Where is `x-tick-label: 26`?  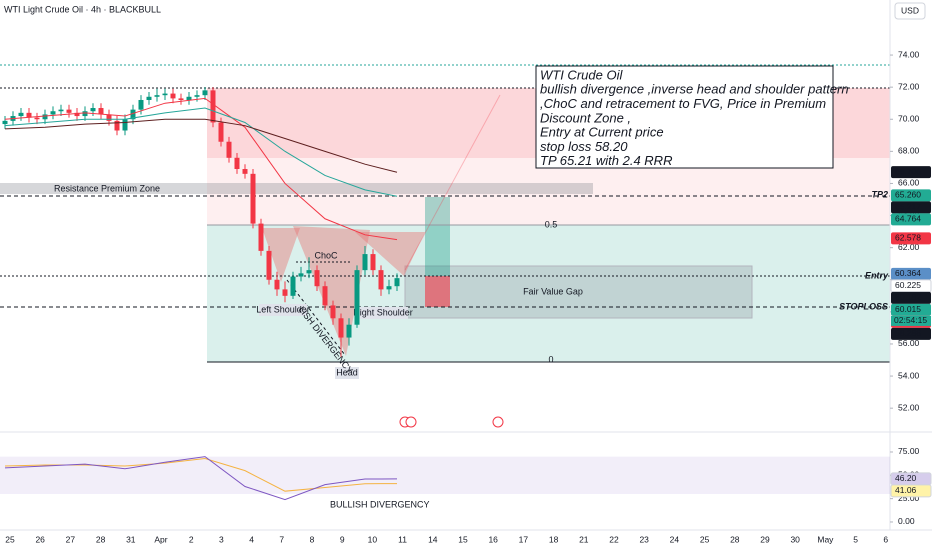
x-tick-label: 26 is located at coordinates (40, 539).